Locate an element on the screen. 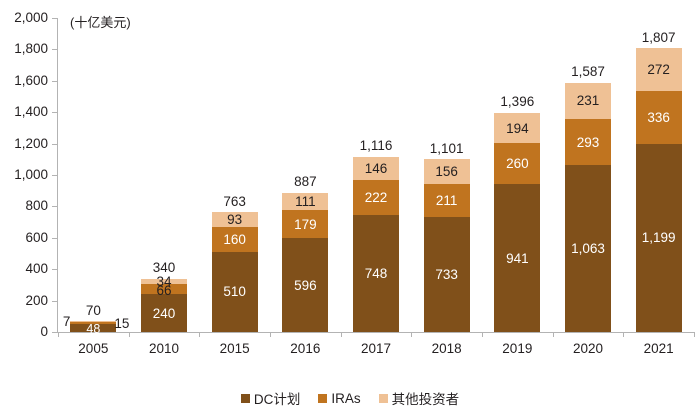 The width and height of the screenshot is (700, 413). bar-segment-label: 336 is located at coordinates (658, 117).